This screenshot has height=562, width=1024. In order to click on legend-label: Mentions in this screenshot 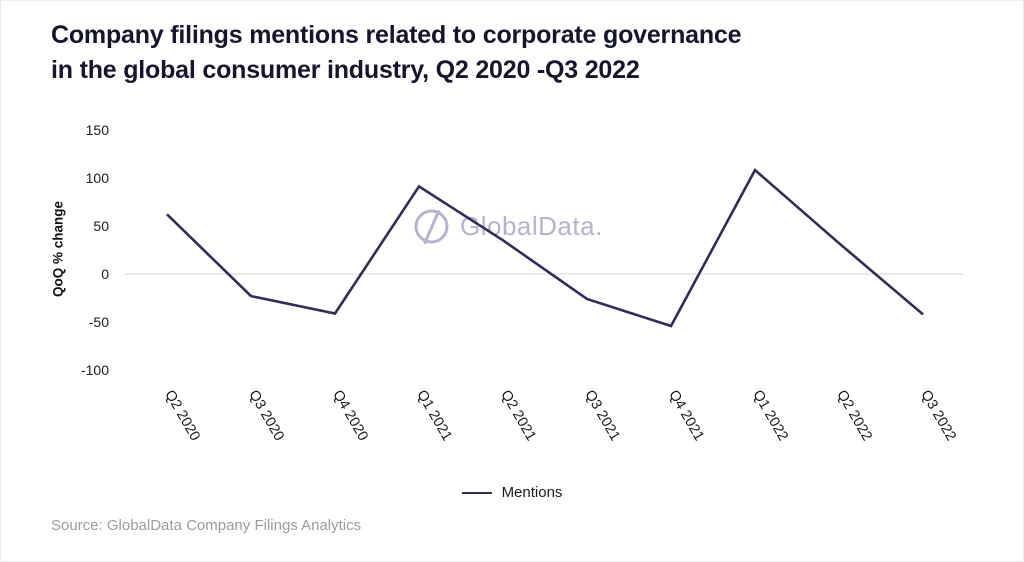, I will do `click(532, 492)`.